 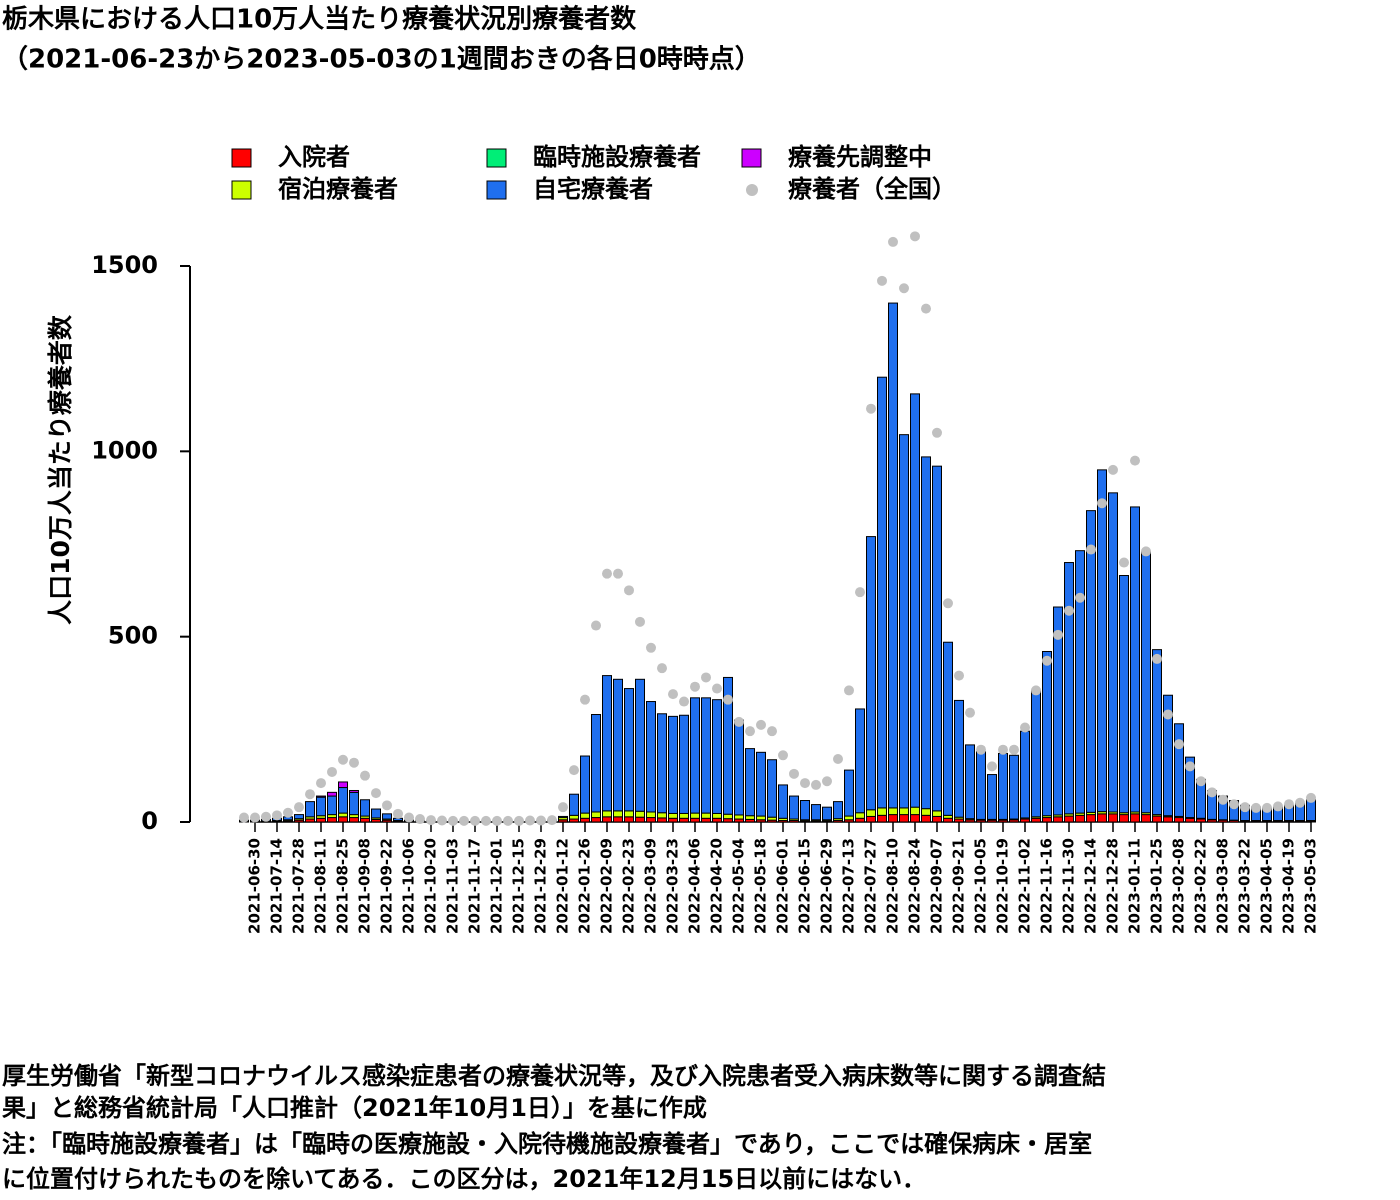 What do you see at coordinates (981, 886) in the screenshot?
I see `x-tick-label: 2022-10-05` at bounding box center [981, 886].